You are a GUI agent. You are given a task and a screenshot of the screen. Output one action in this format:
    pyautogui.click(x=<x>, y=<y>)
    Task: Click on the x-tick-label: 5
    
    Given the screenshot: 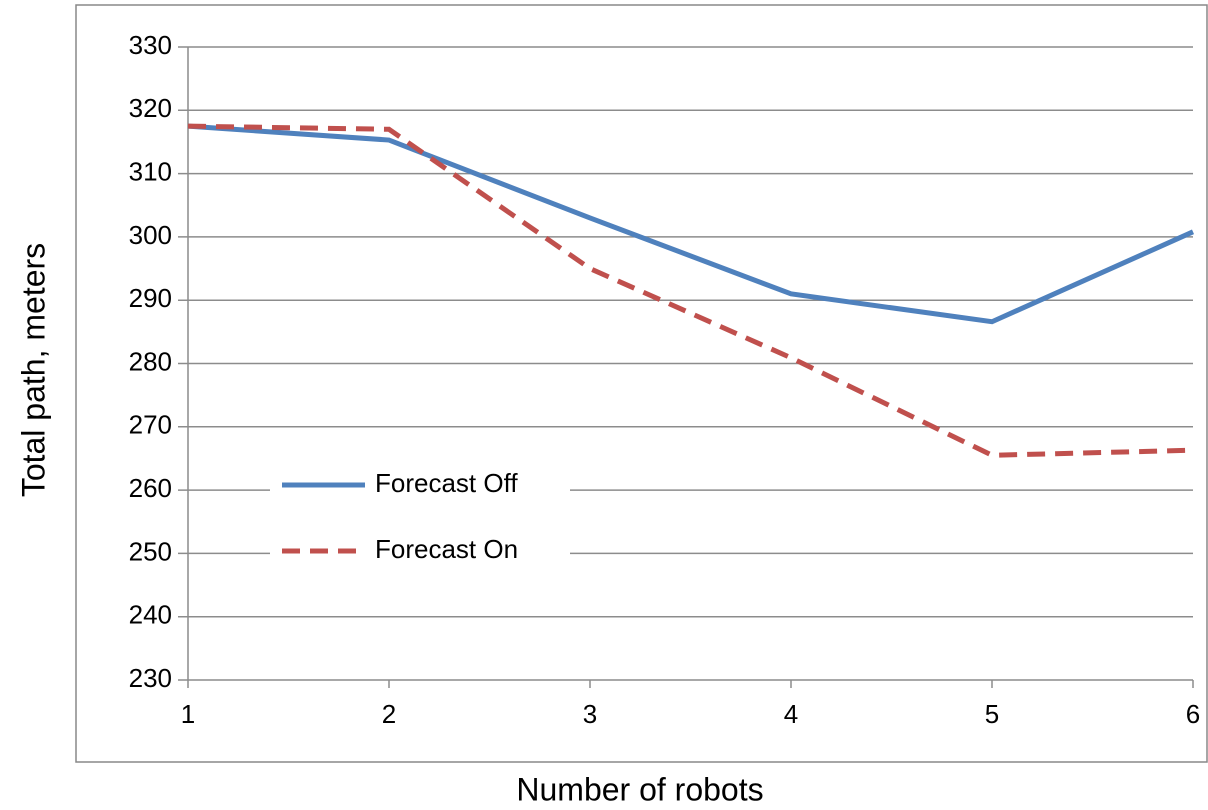 What is the action you would take?
    pyautogui.click(x=992, y=714)
    